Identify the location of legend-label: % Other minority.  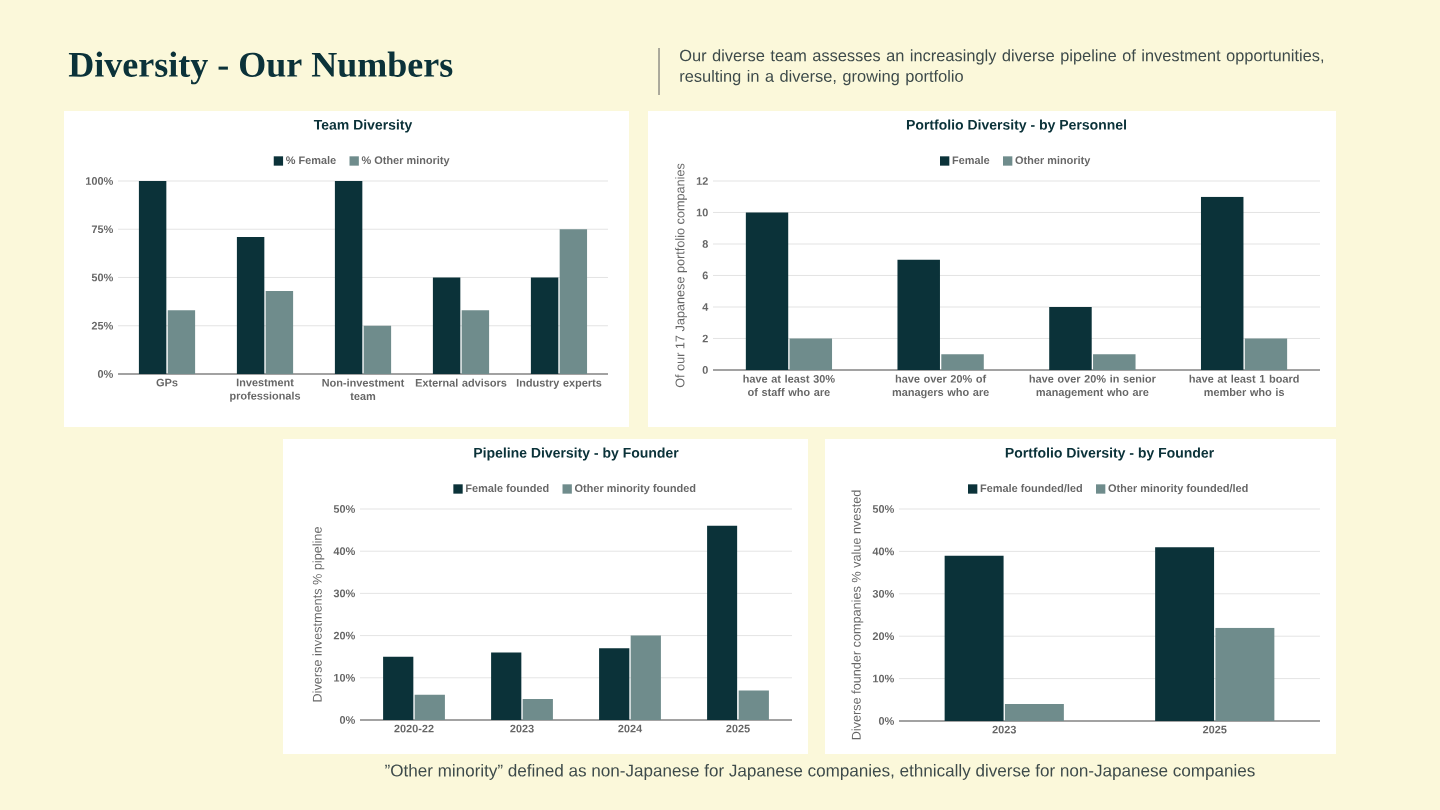
(405, 161).